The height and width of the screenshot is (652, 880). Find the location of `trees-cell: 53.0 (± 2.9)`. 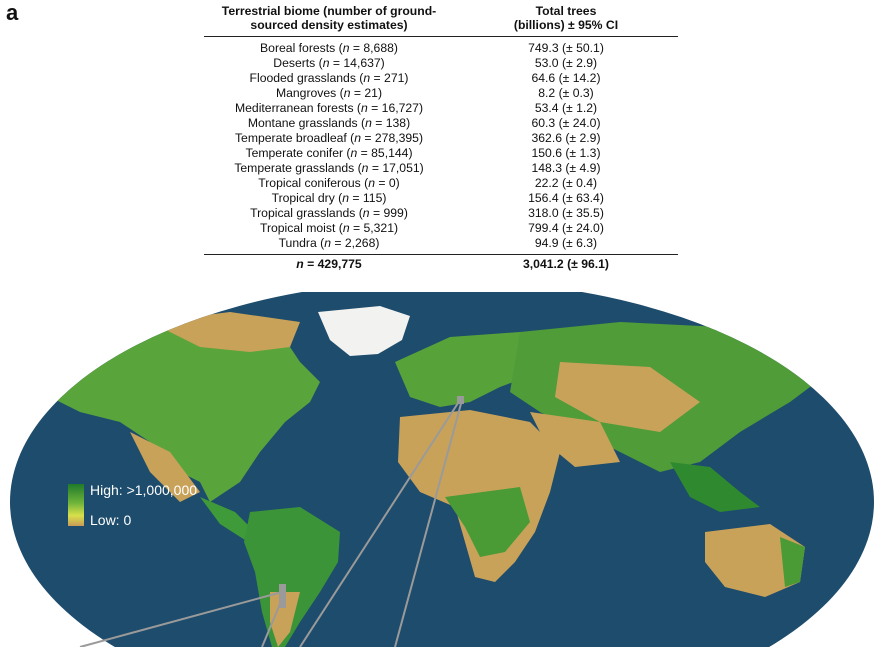

trees-cell: 53.0 (± 2.9) is located at coordinates (566, 63).